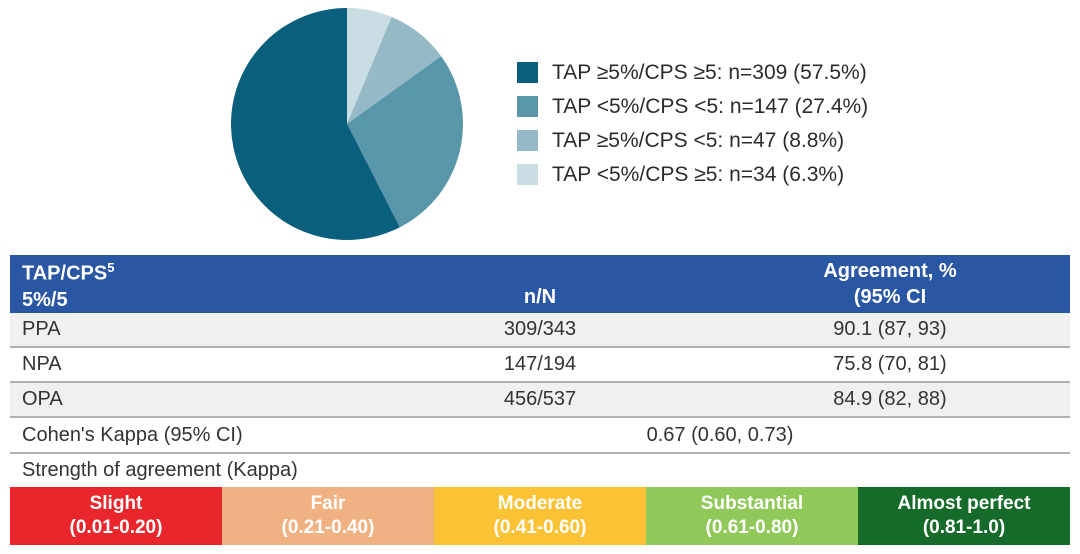 The width and height of the screenshot is (1080, 554). I want to click on row-label: PPA, so click(41, 329).